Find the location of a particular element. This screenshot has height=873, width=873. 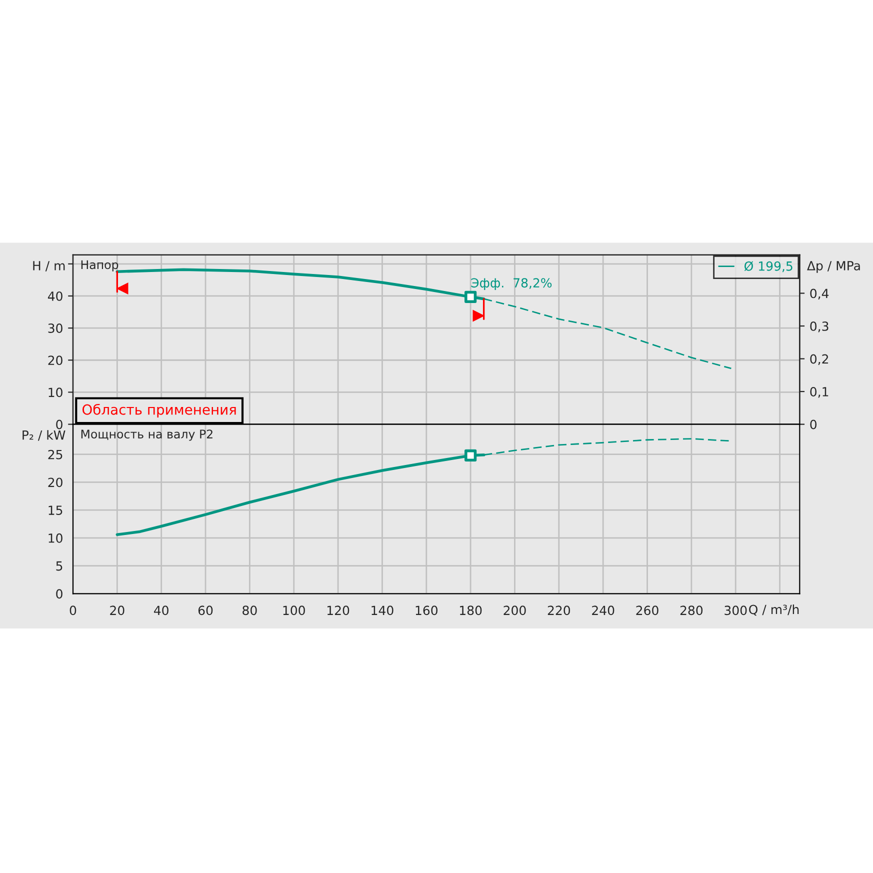

y-tick-label: 40 is located at coordinates (55, 296).